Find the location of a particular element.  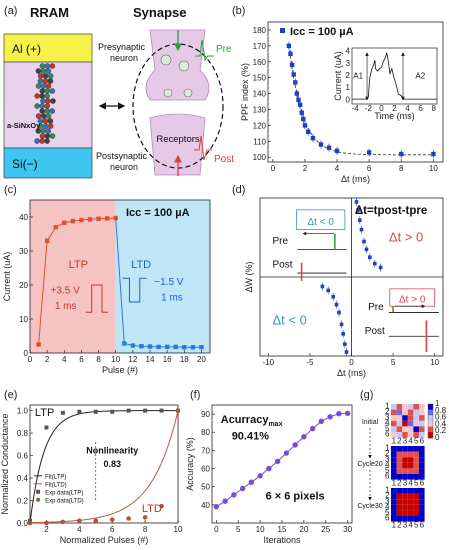

x-axis-label: Pulse (#) is located at coordinates (120, 370).